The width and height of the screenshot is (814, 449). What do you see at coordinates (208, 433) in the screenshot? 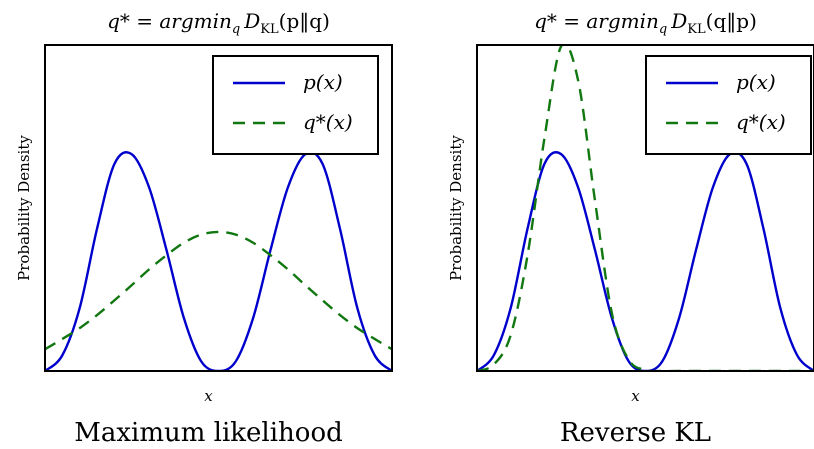
I see `panel-caption: Maximum likelihood` at bounding box center [208, 433].